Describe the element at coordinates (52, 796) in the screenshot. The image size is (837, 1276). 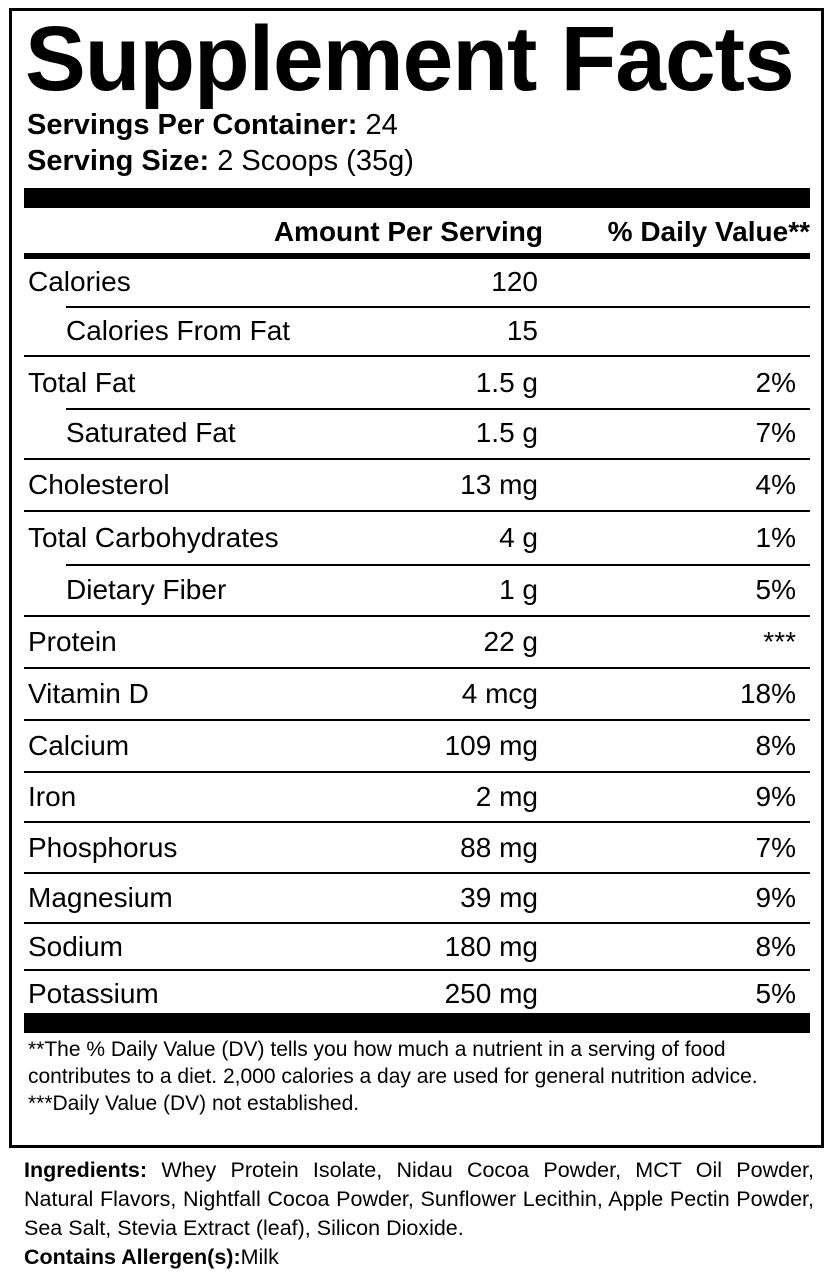
I see `nutrient-name: Iron` at that location.